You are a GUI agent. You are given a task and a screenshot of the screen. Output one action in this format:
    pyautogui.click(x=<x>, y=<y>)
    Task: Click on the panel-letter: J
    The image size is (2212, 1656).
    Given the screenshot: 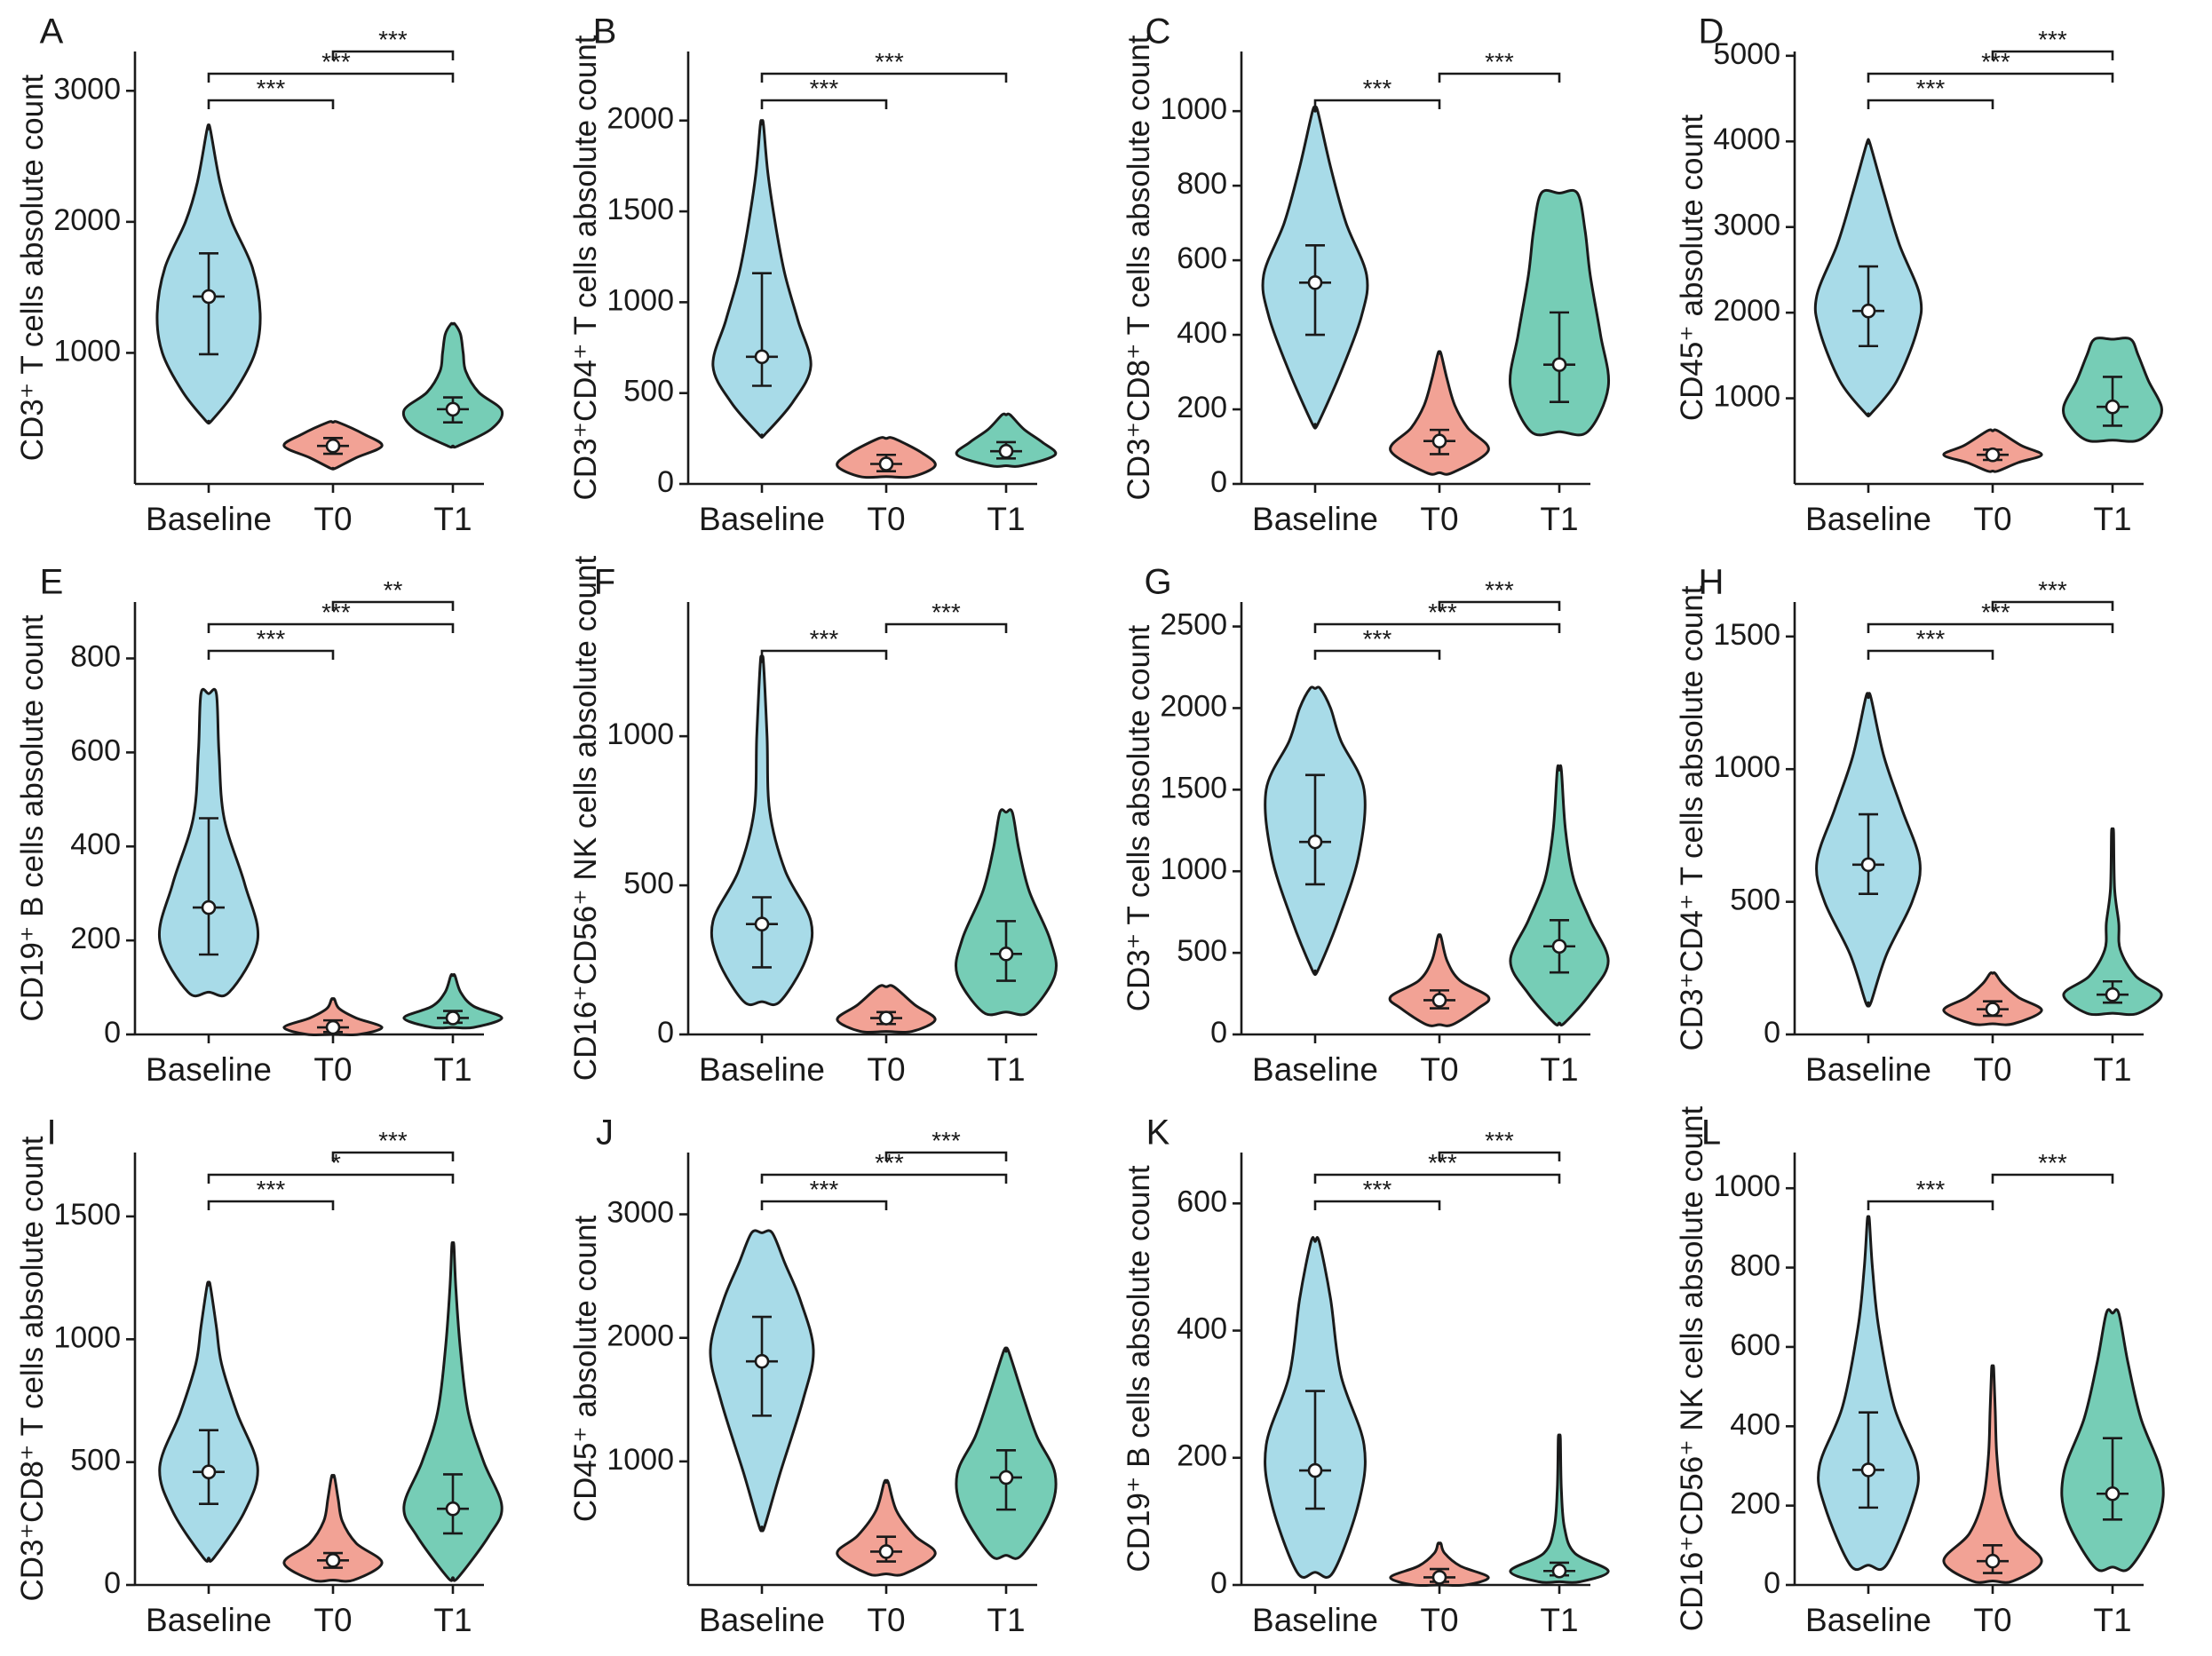 What is the action you would take?
    pyautogui.click(x=605, y=1133)
    